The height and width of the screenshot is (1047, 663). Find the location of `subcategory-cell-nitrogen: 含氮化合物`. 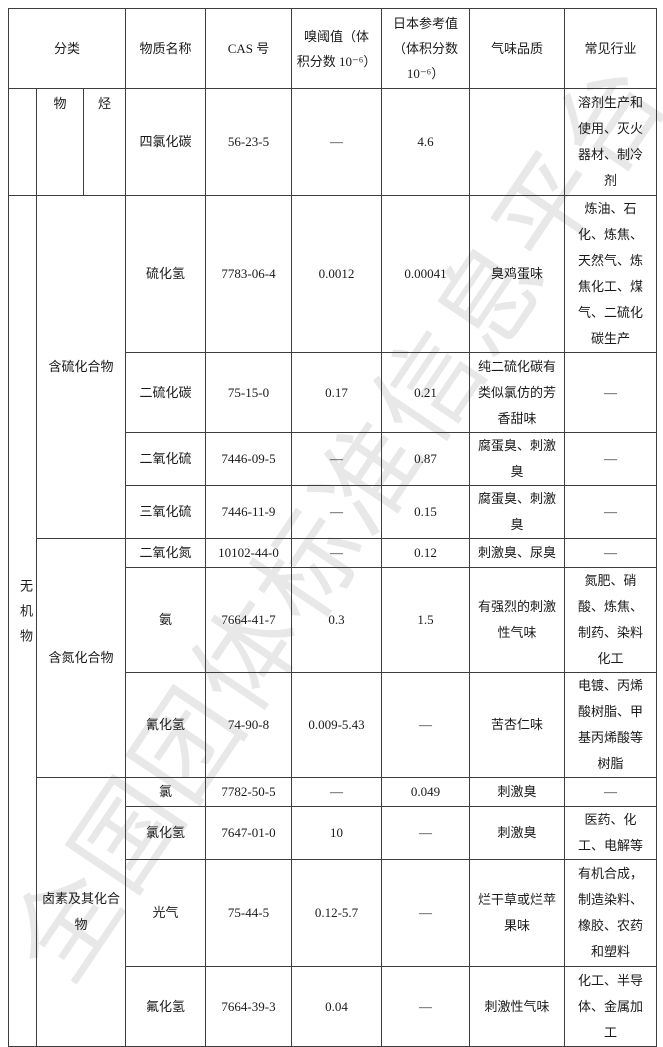

subcategory-cell-nitrogen: 含氮化合物 is located at coordinates (81, 658).